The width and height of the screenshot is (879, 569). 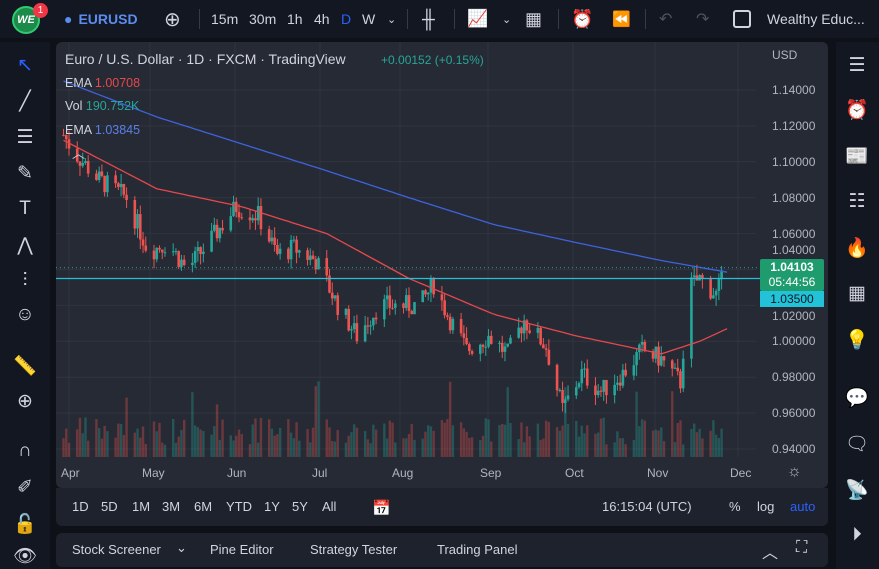 I want to click on add-list-icon: ☷, so click(x=857, y=201).